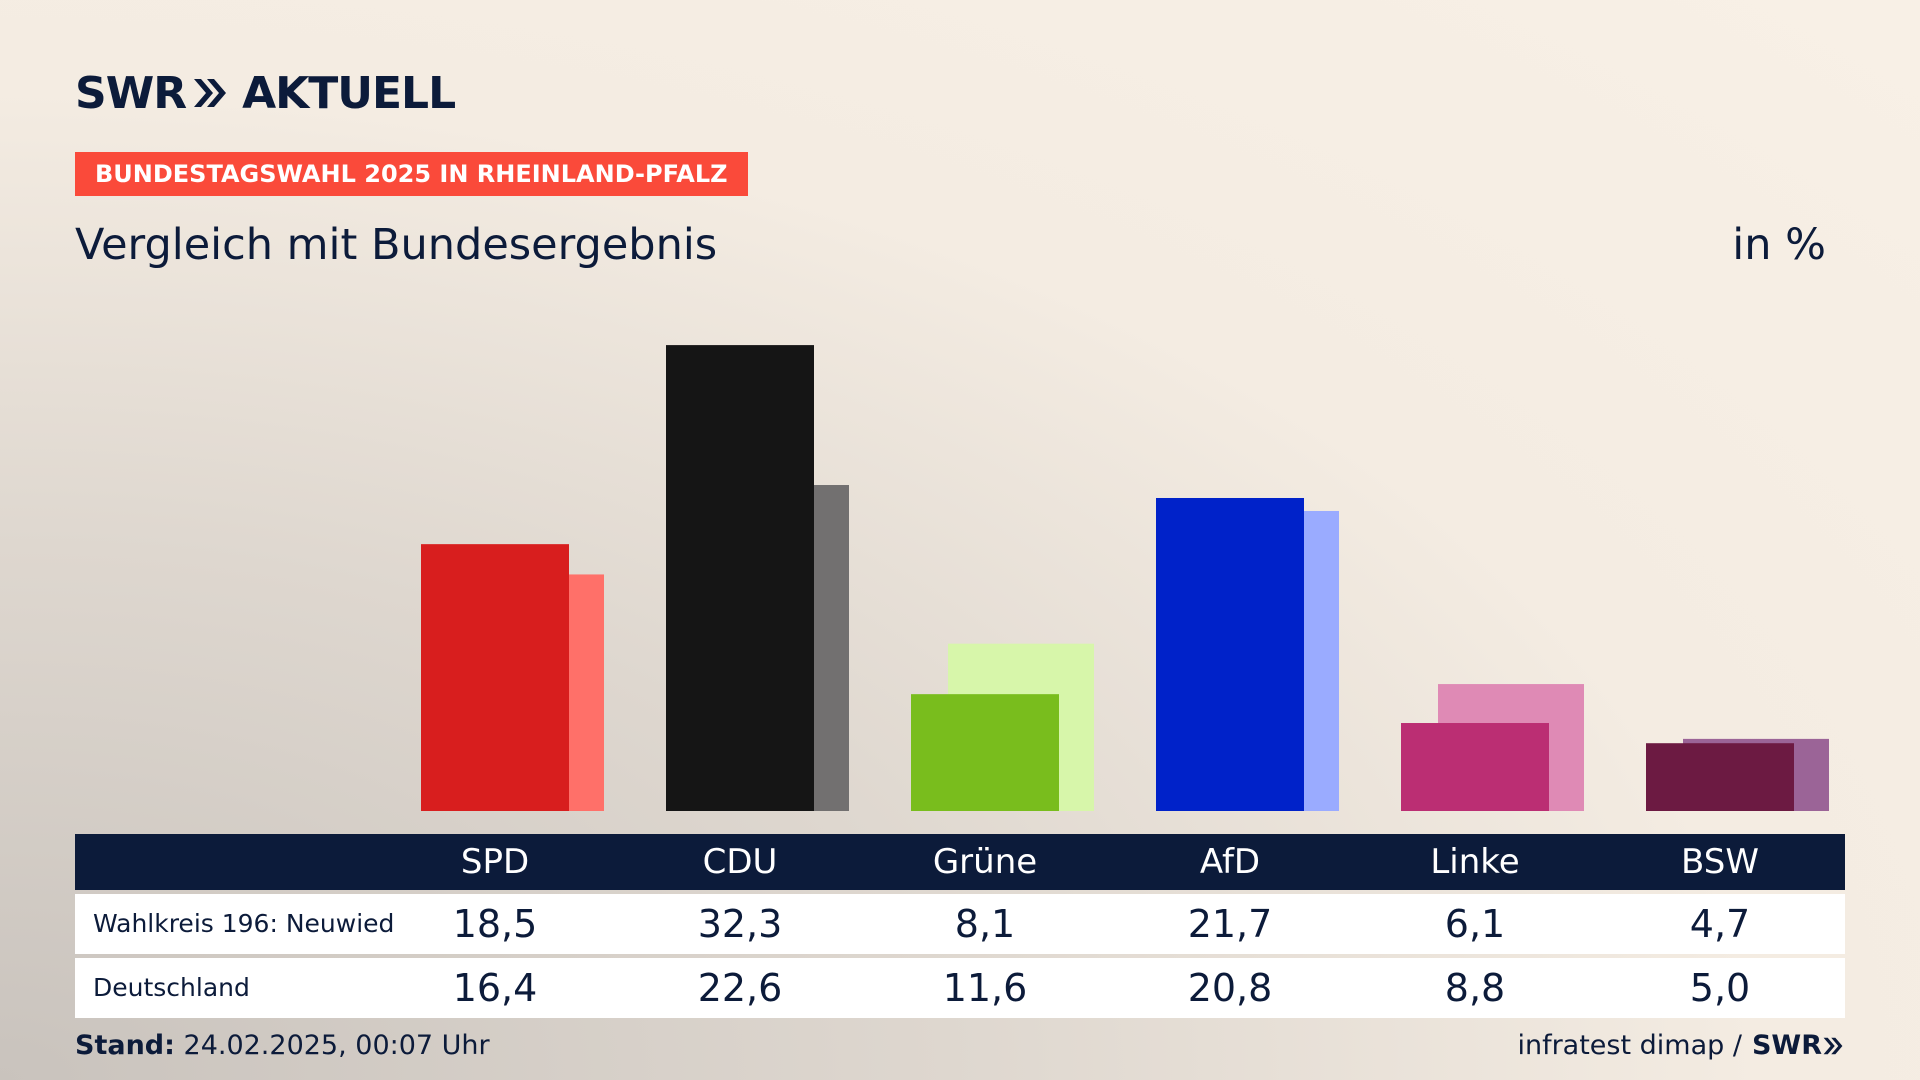 This screenshot has height=1080, width=1920. I want to click on party-header-cdu: CDU, so click(740, 862).